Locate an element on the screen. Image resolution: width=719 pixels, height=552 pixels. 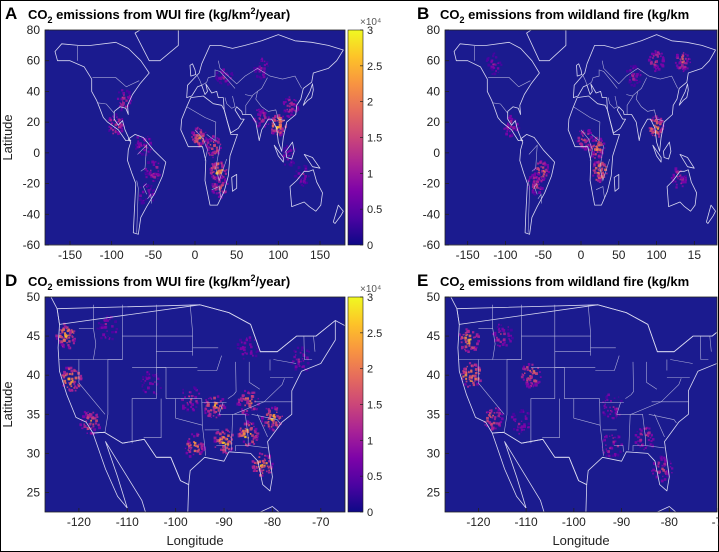
coastline is located at coordinates (141, 471).